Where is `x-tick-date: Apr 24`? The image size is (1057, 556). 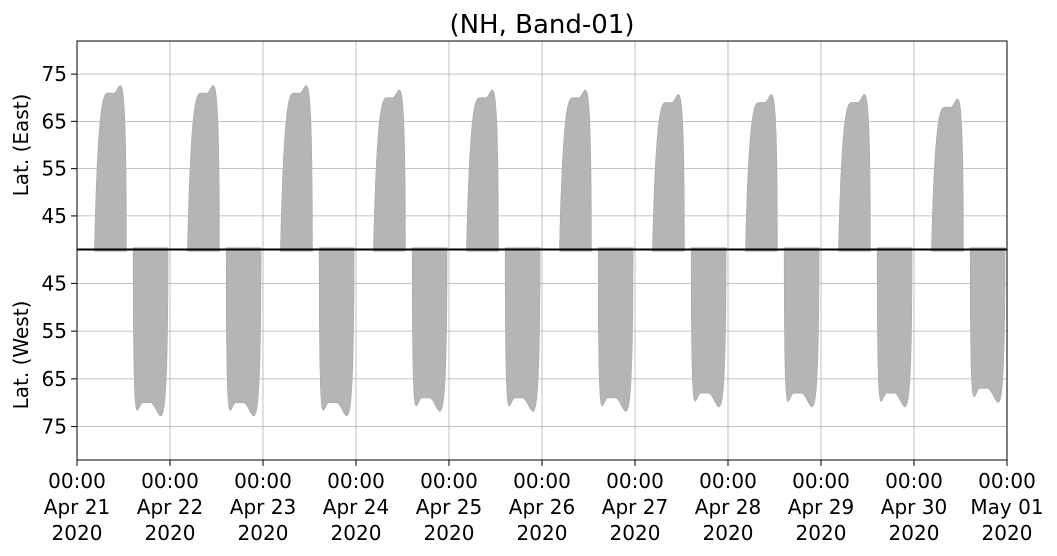
x-tick-date: Apr 24 is located at coordinates (356, 507).